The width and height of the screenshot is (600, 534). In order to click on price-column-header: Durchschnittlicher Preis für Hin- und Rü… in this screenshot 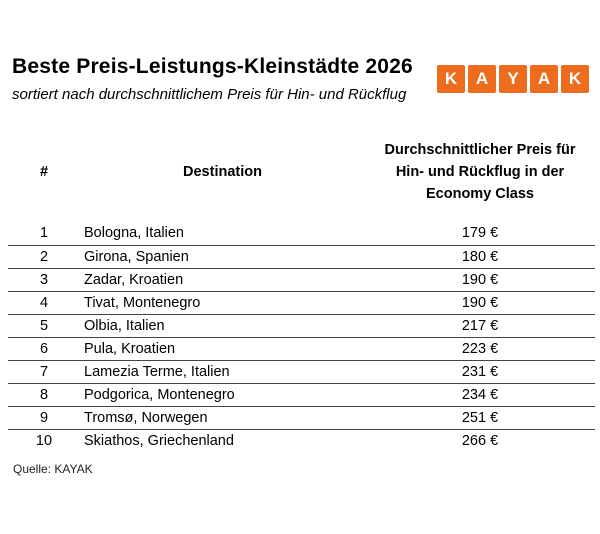, I will do `click(480, 172)`.